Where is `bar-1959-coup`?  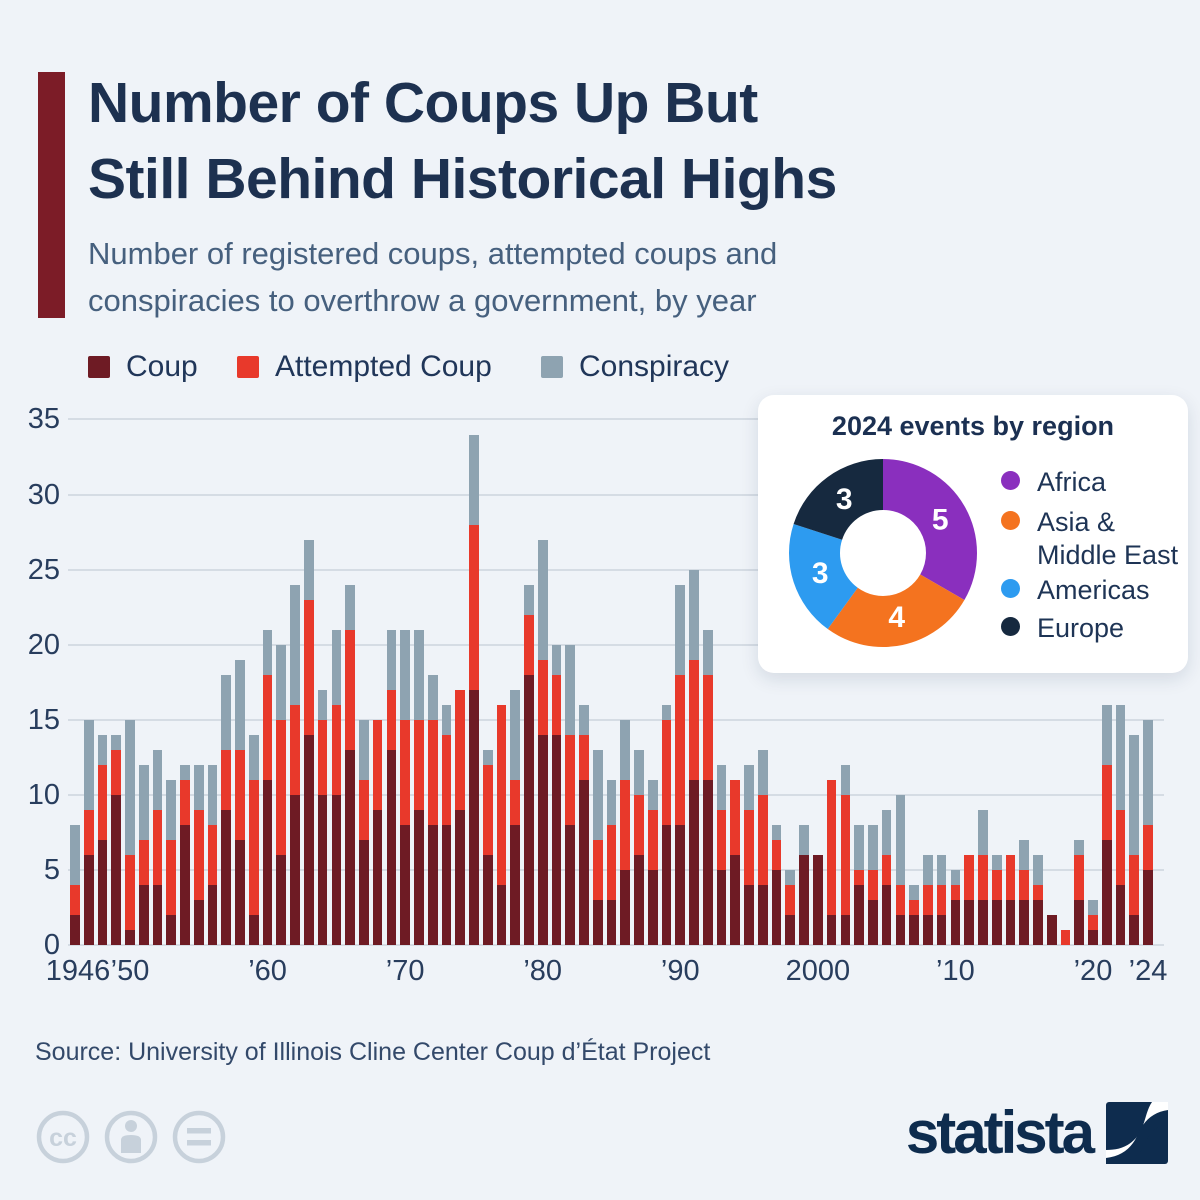
bar-1959-coup is located at coordinates (253, 929).